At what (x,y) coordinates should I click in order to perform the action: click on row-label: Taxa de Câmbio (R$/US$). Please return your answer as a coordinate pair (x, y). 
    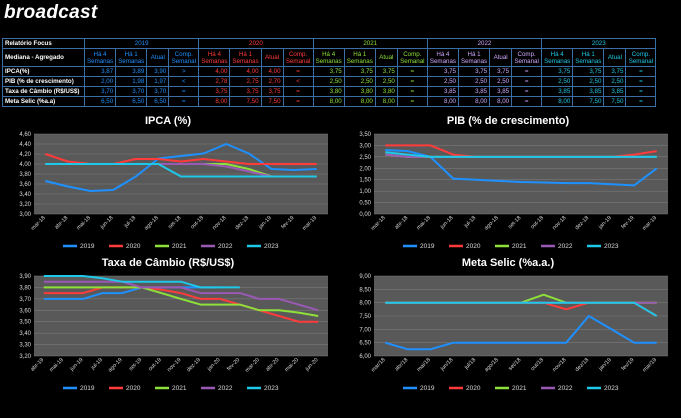
    Looking at the image, I should click on (43, 91).